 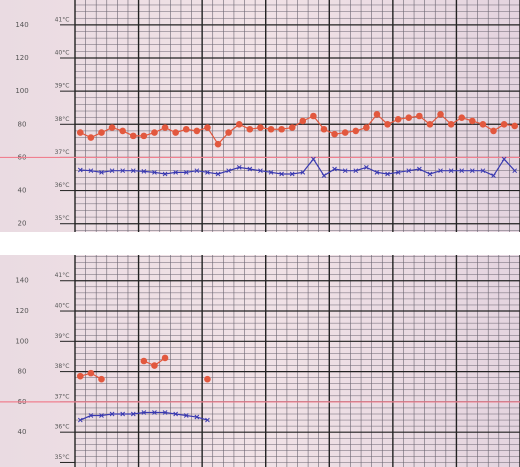 What do you see at coordinates (62, 86) in the screenshot?
I see `y2-tick-label: 39°C` at bounding box center [62, 86].